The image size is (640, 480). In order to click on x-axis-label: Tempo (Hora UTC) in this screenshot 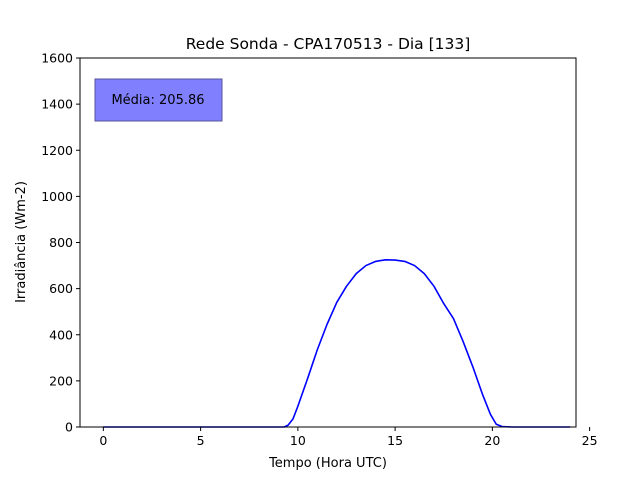, I will do `click(327, 463)`.